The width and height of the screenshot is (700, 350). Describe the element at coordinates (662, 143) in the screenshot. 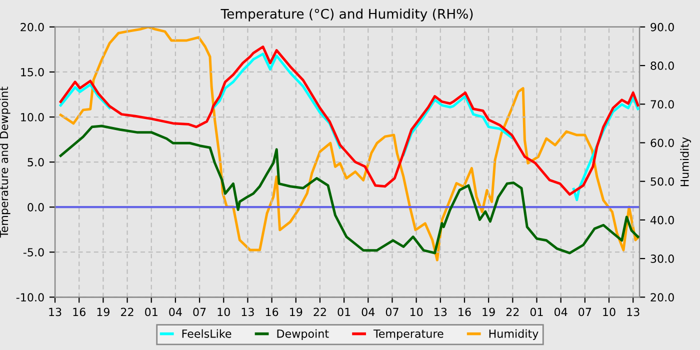

I see `y2-tick-label: 60.0` at that location.